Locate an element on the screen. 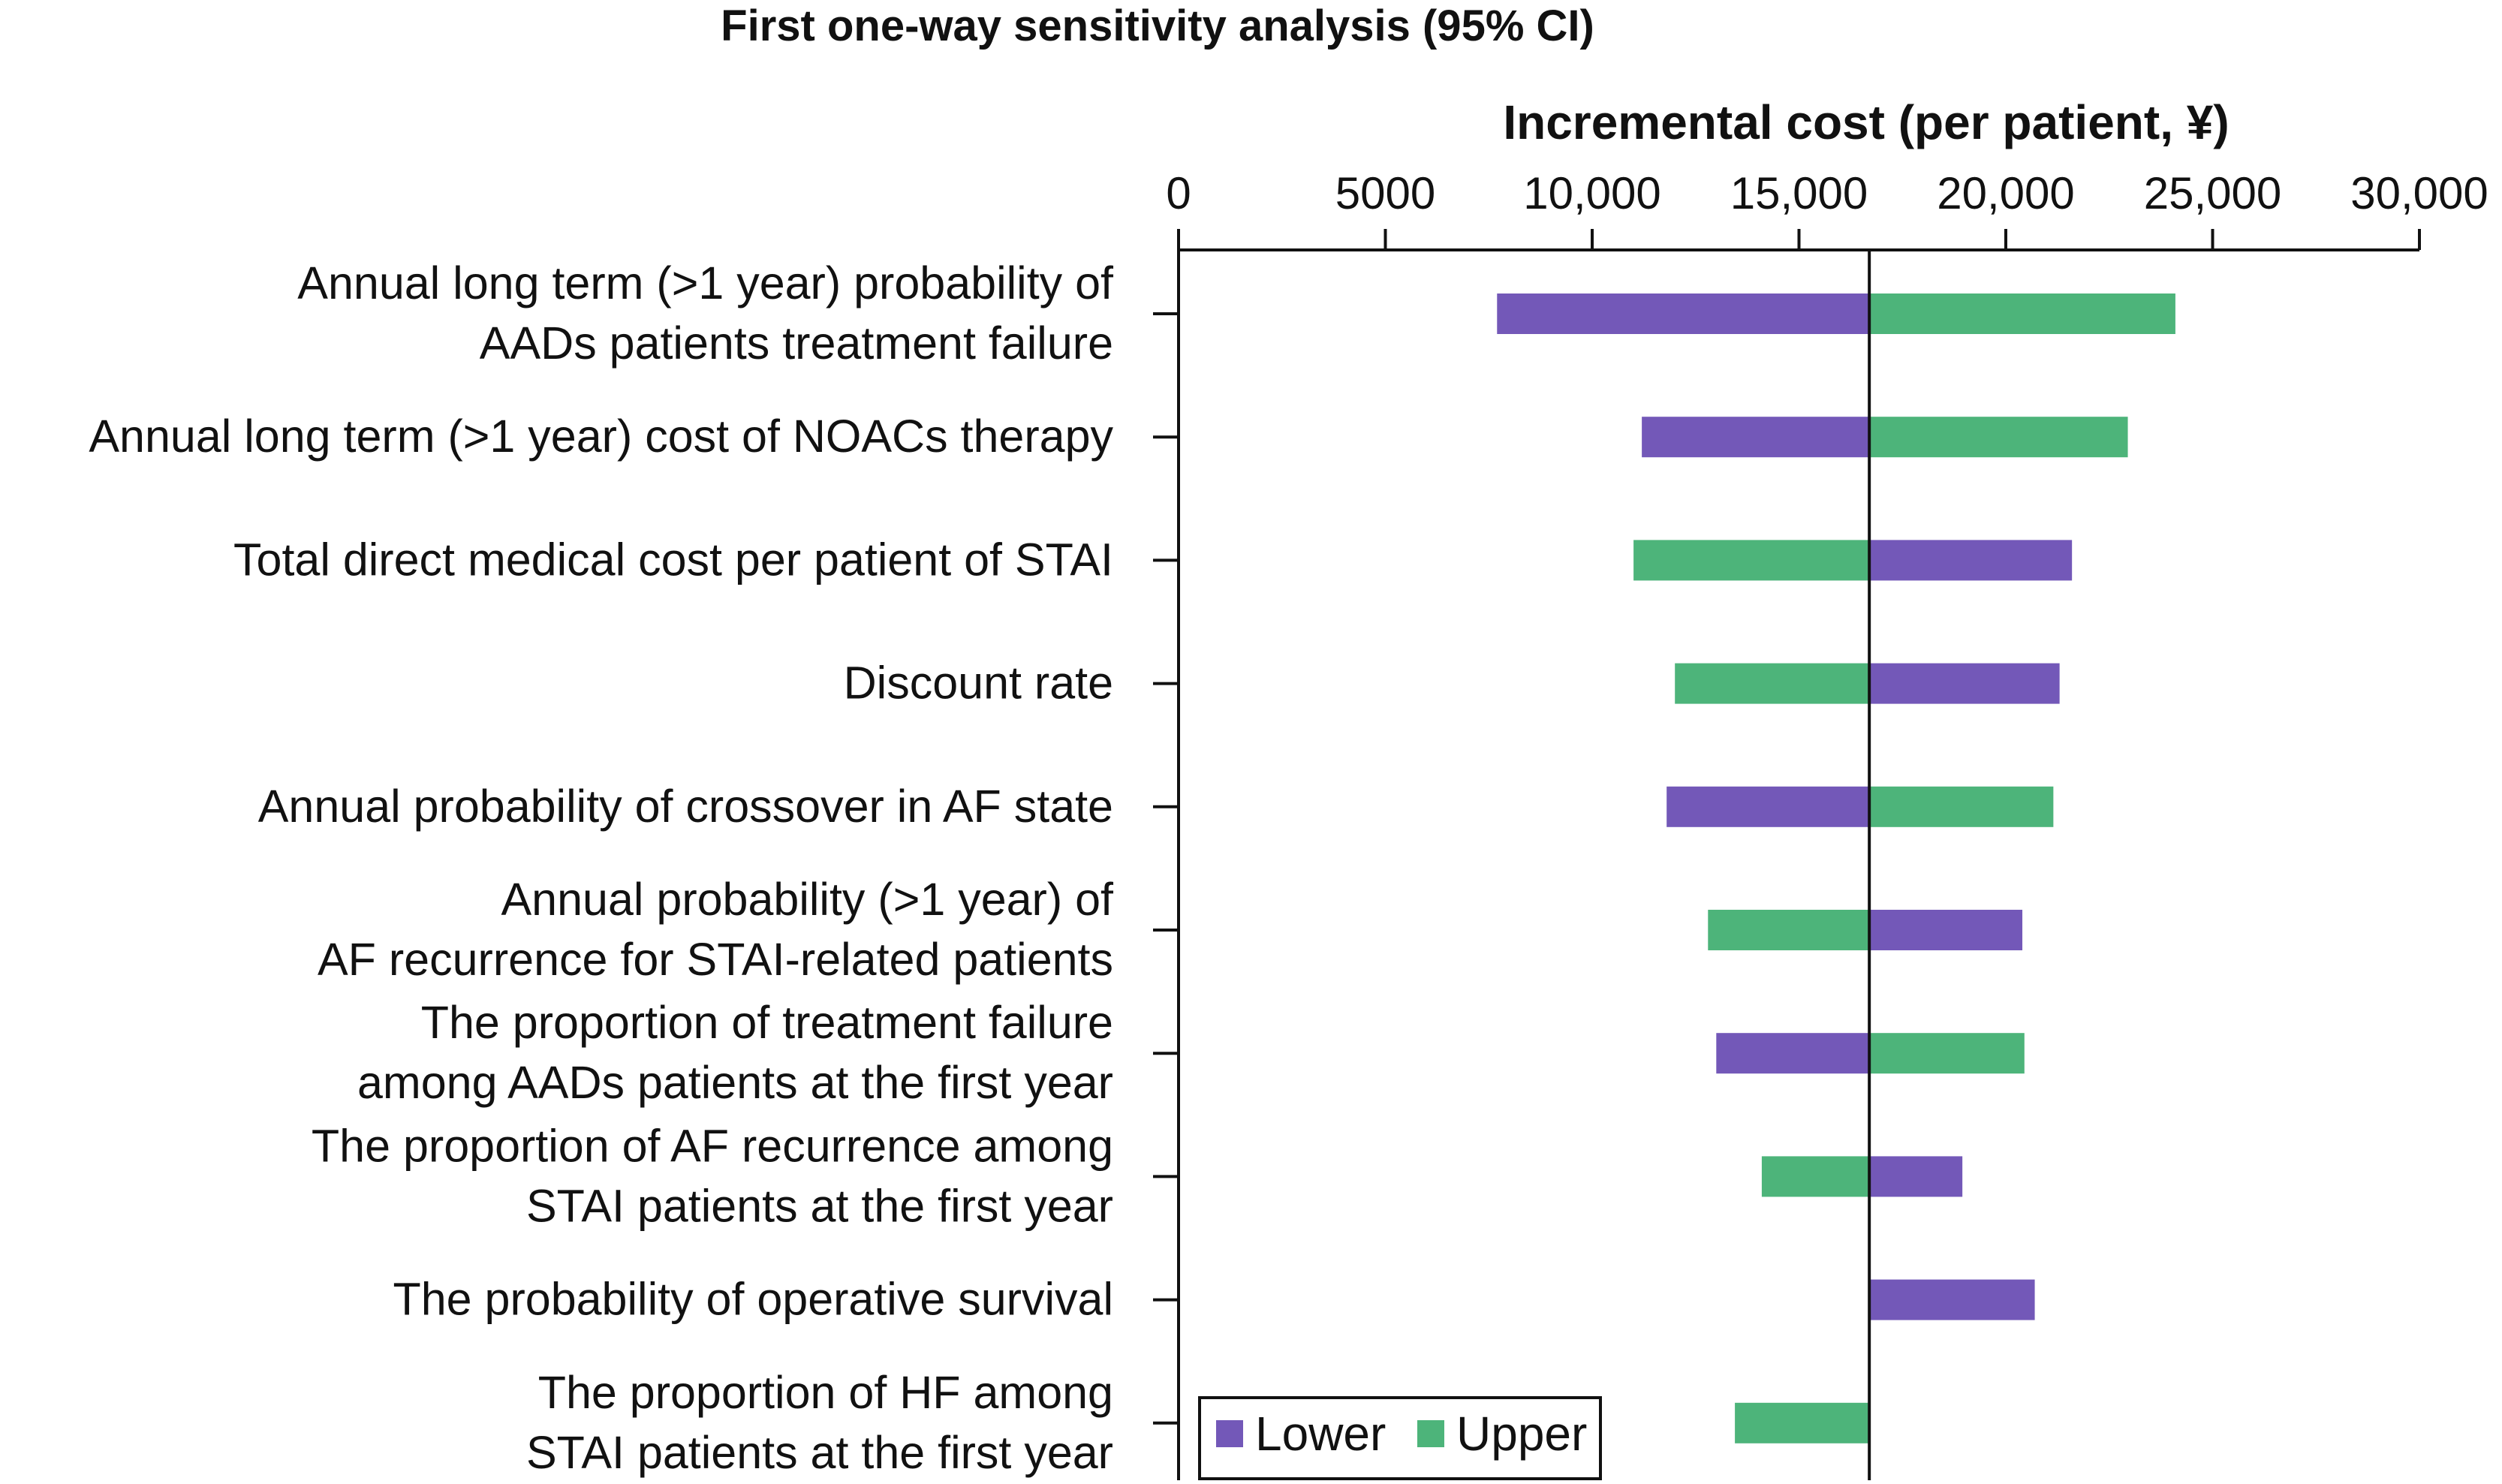 This screenshot has height=1484, width=2502. x-tick-label: 25,000 is located at coordinates (2213, 193).